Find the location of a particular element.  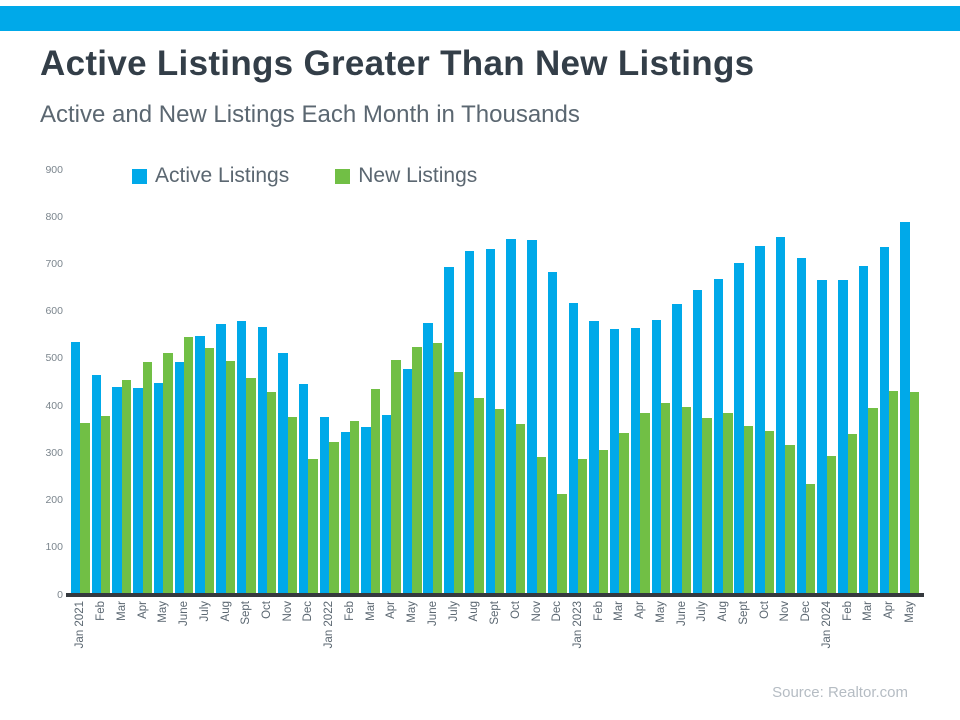

x-axis-label: Dec is located at coordinates (806, 611).